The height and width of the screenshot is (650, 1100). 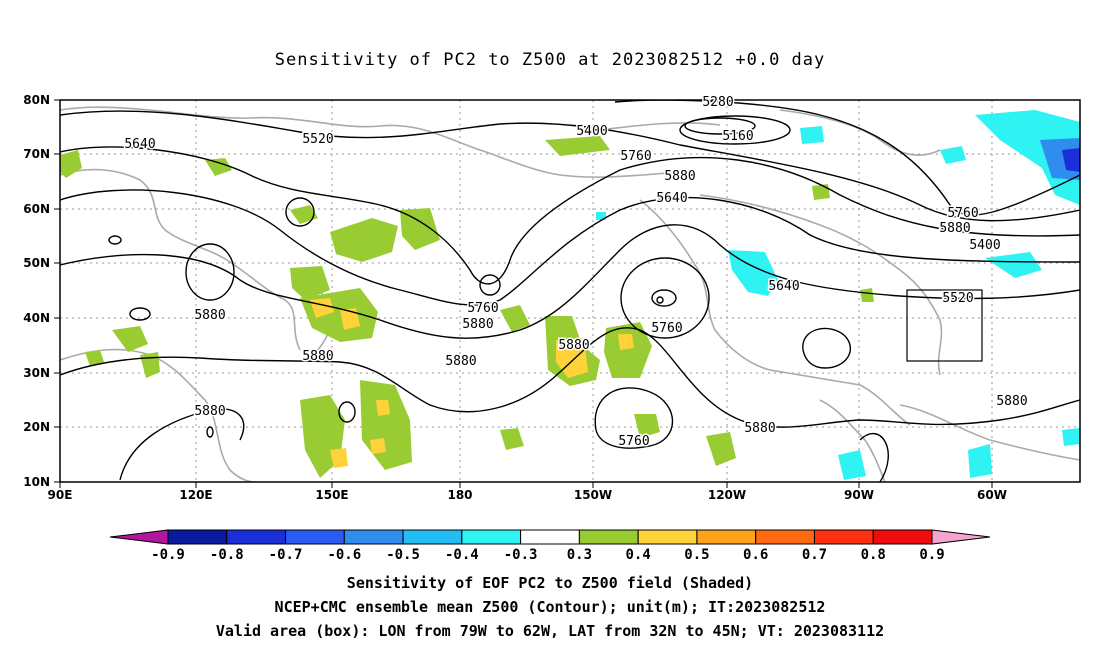 What do you see at coordinates (331, 495) in the screenshot?
I see `lon-label: 150E` at bounding box center [331, 495].